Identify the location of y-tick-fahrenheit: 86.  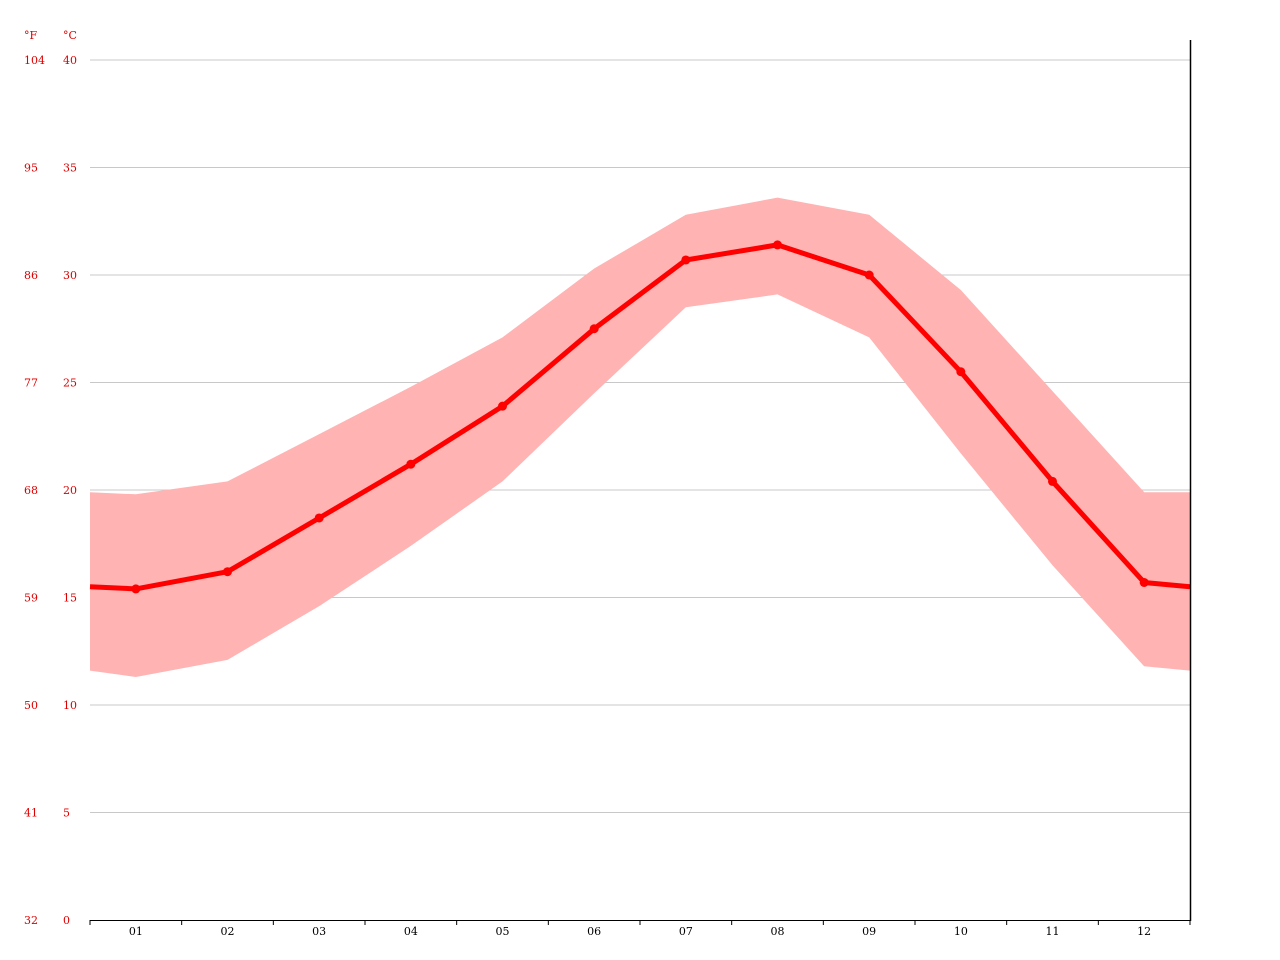
(31, 275).